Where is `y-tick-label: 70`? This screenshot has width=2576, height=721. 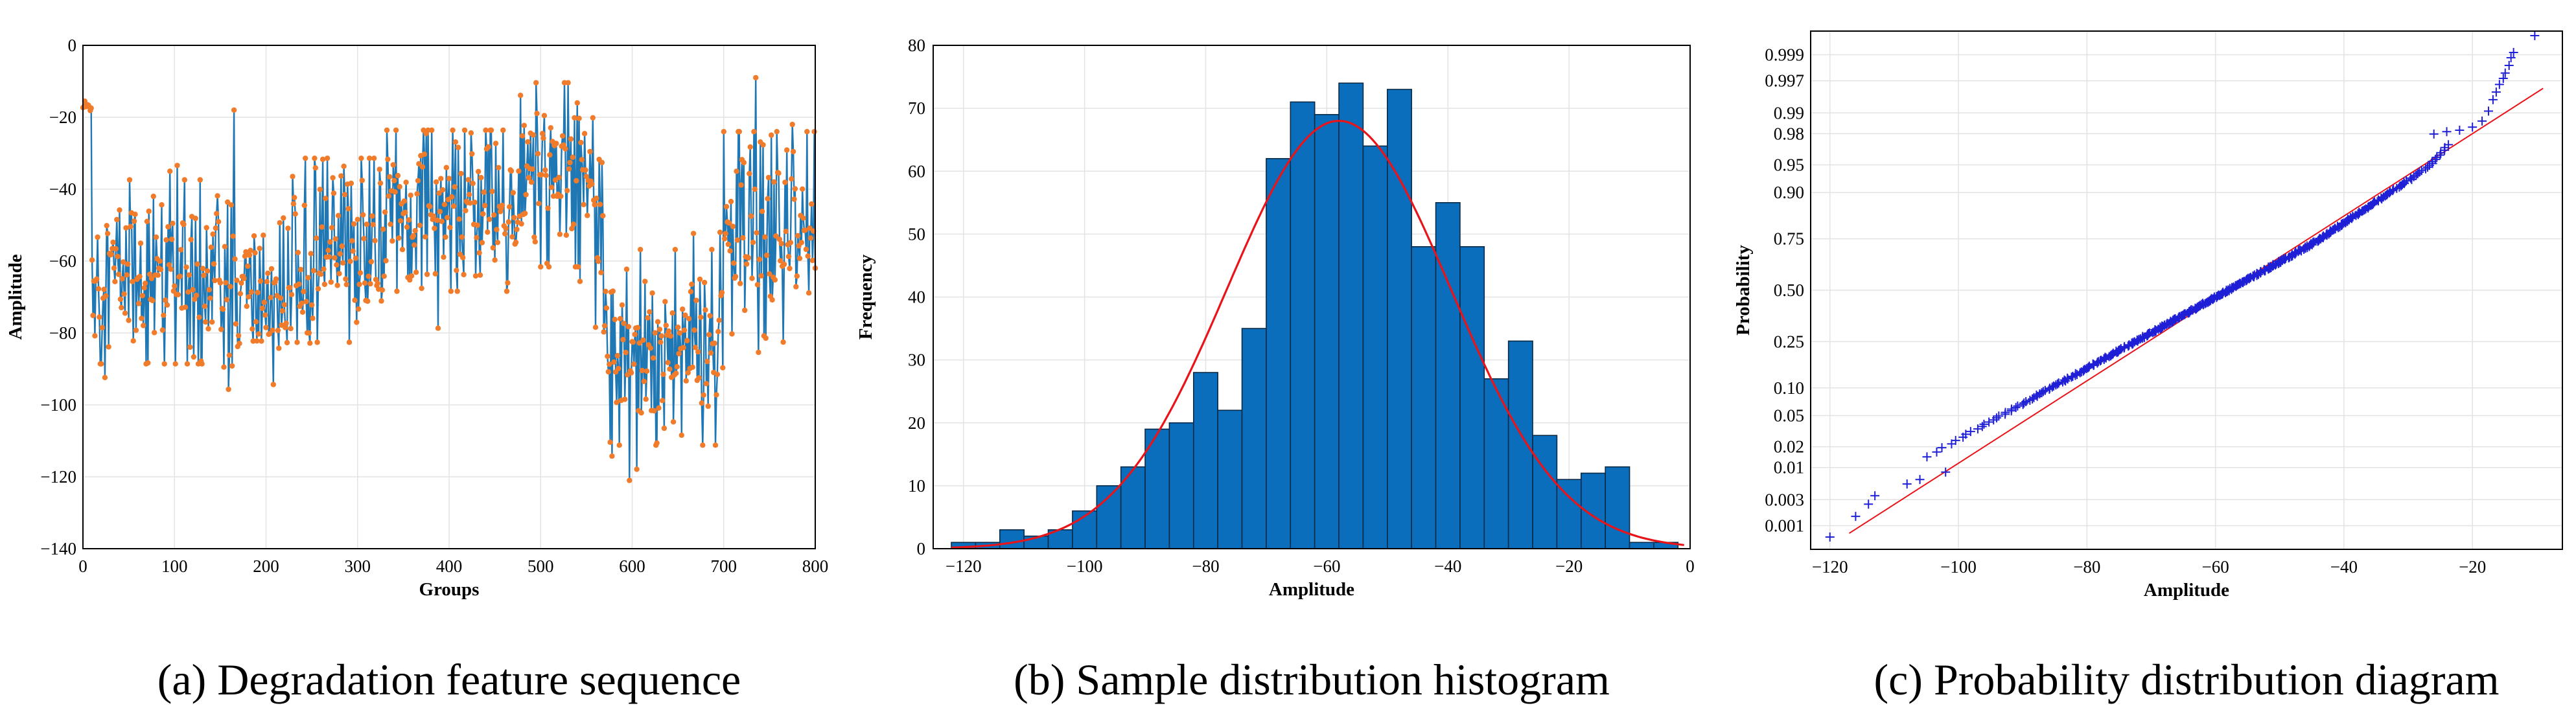
y-tick-label: 70 is located at coordinates (917, 108).